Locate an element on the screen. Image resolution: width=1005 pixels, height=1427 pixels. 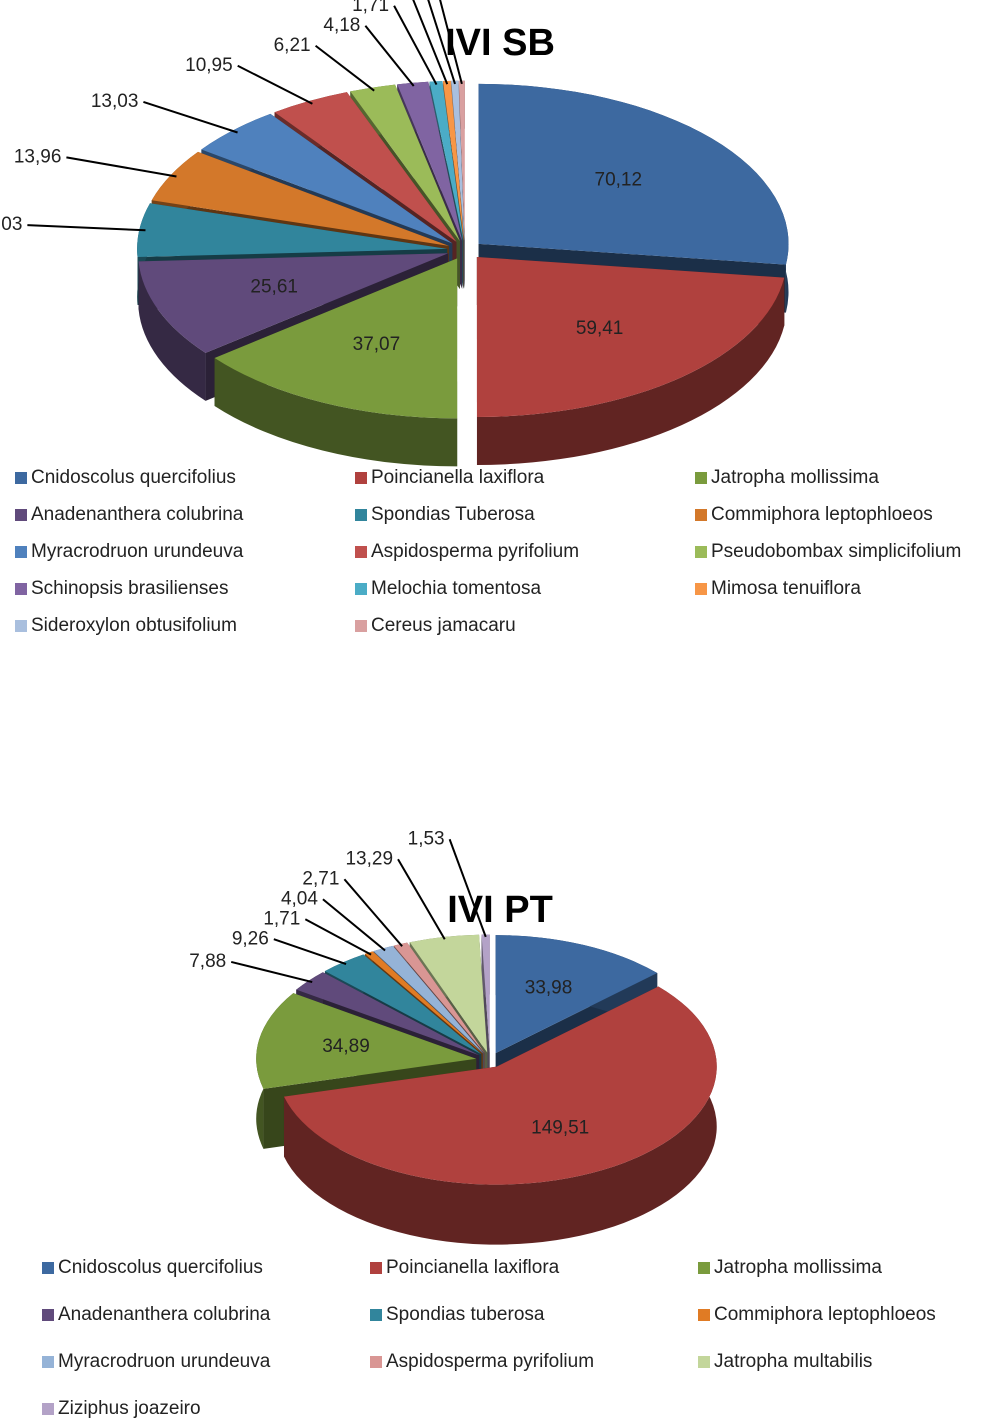
data-label: 59,41 is located at coordinates (600, 328).